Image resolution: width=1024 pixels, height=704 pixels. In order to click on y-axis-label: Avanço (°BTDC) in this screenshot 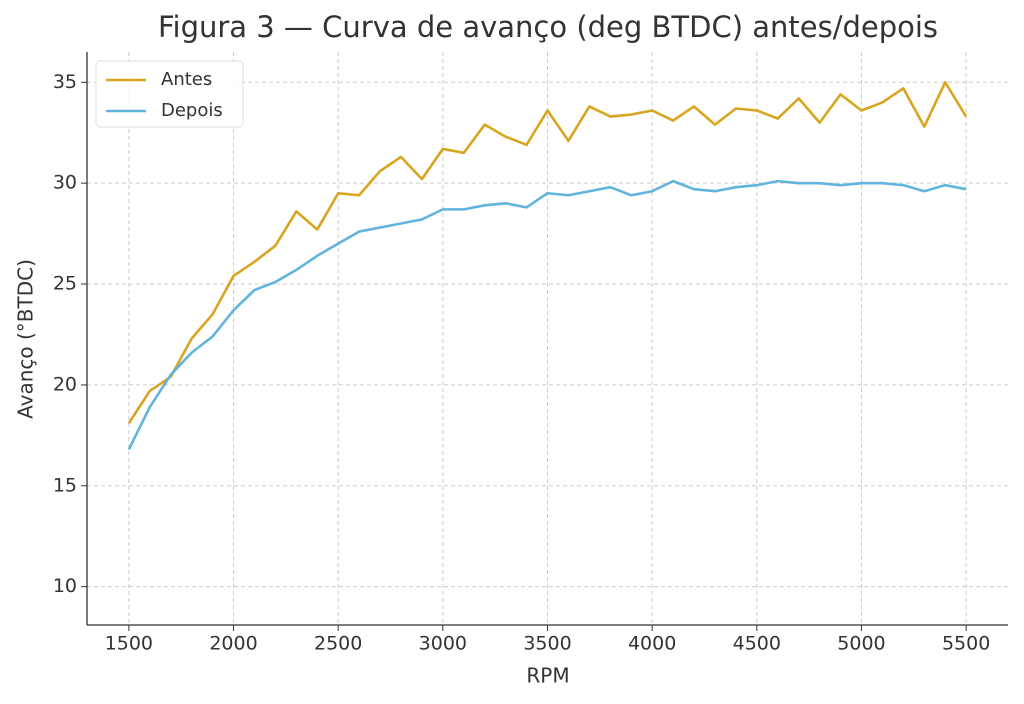, I will do `click(26, 339)`.